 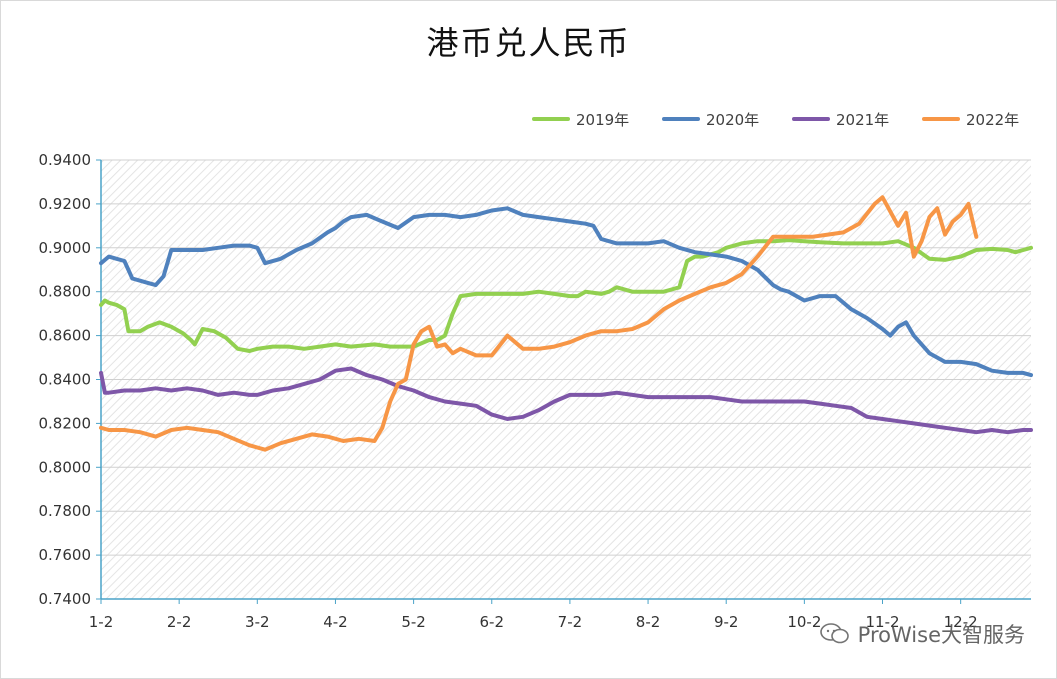 What do you see at coordinates (65, 423) in the screenshot?
I see `y-tick-label: 0.8200` at bounding box center [65, 423].